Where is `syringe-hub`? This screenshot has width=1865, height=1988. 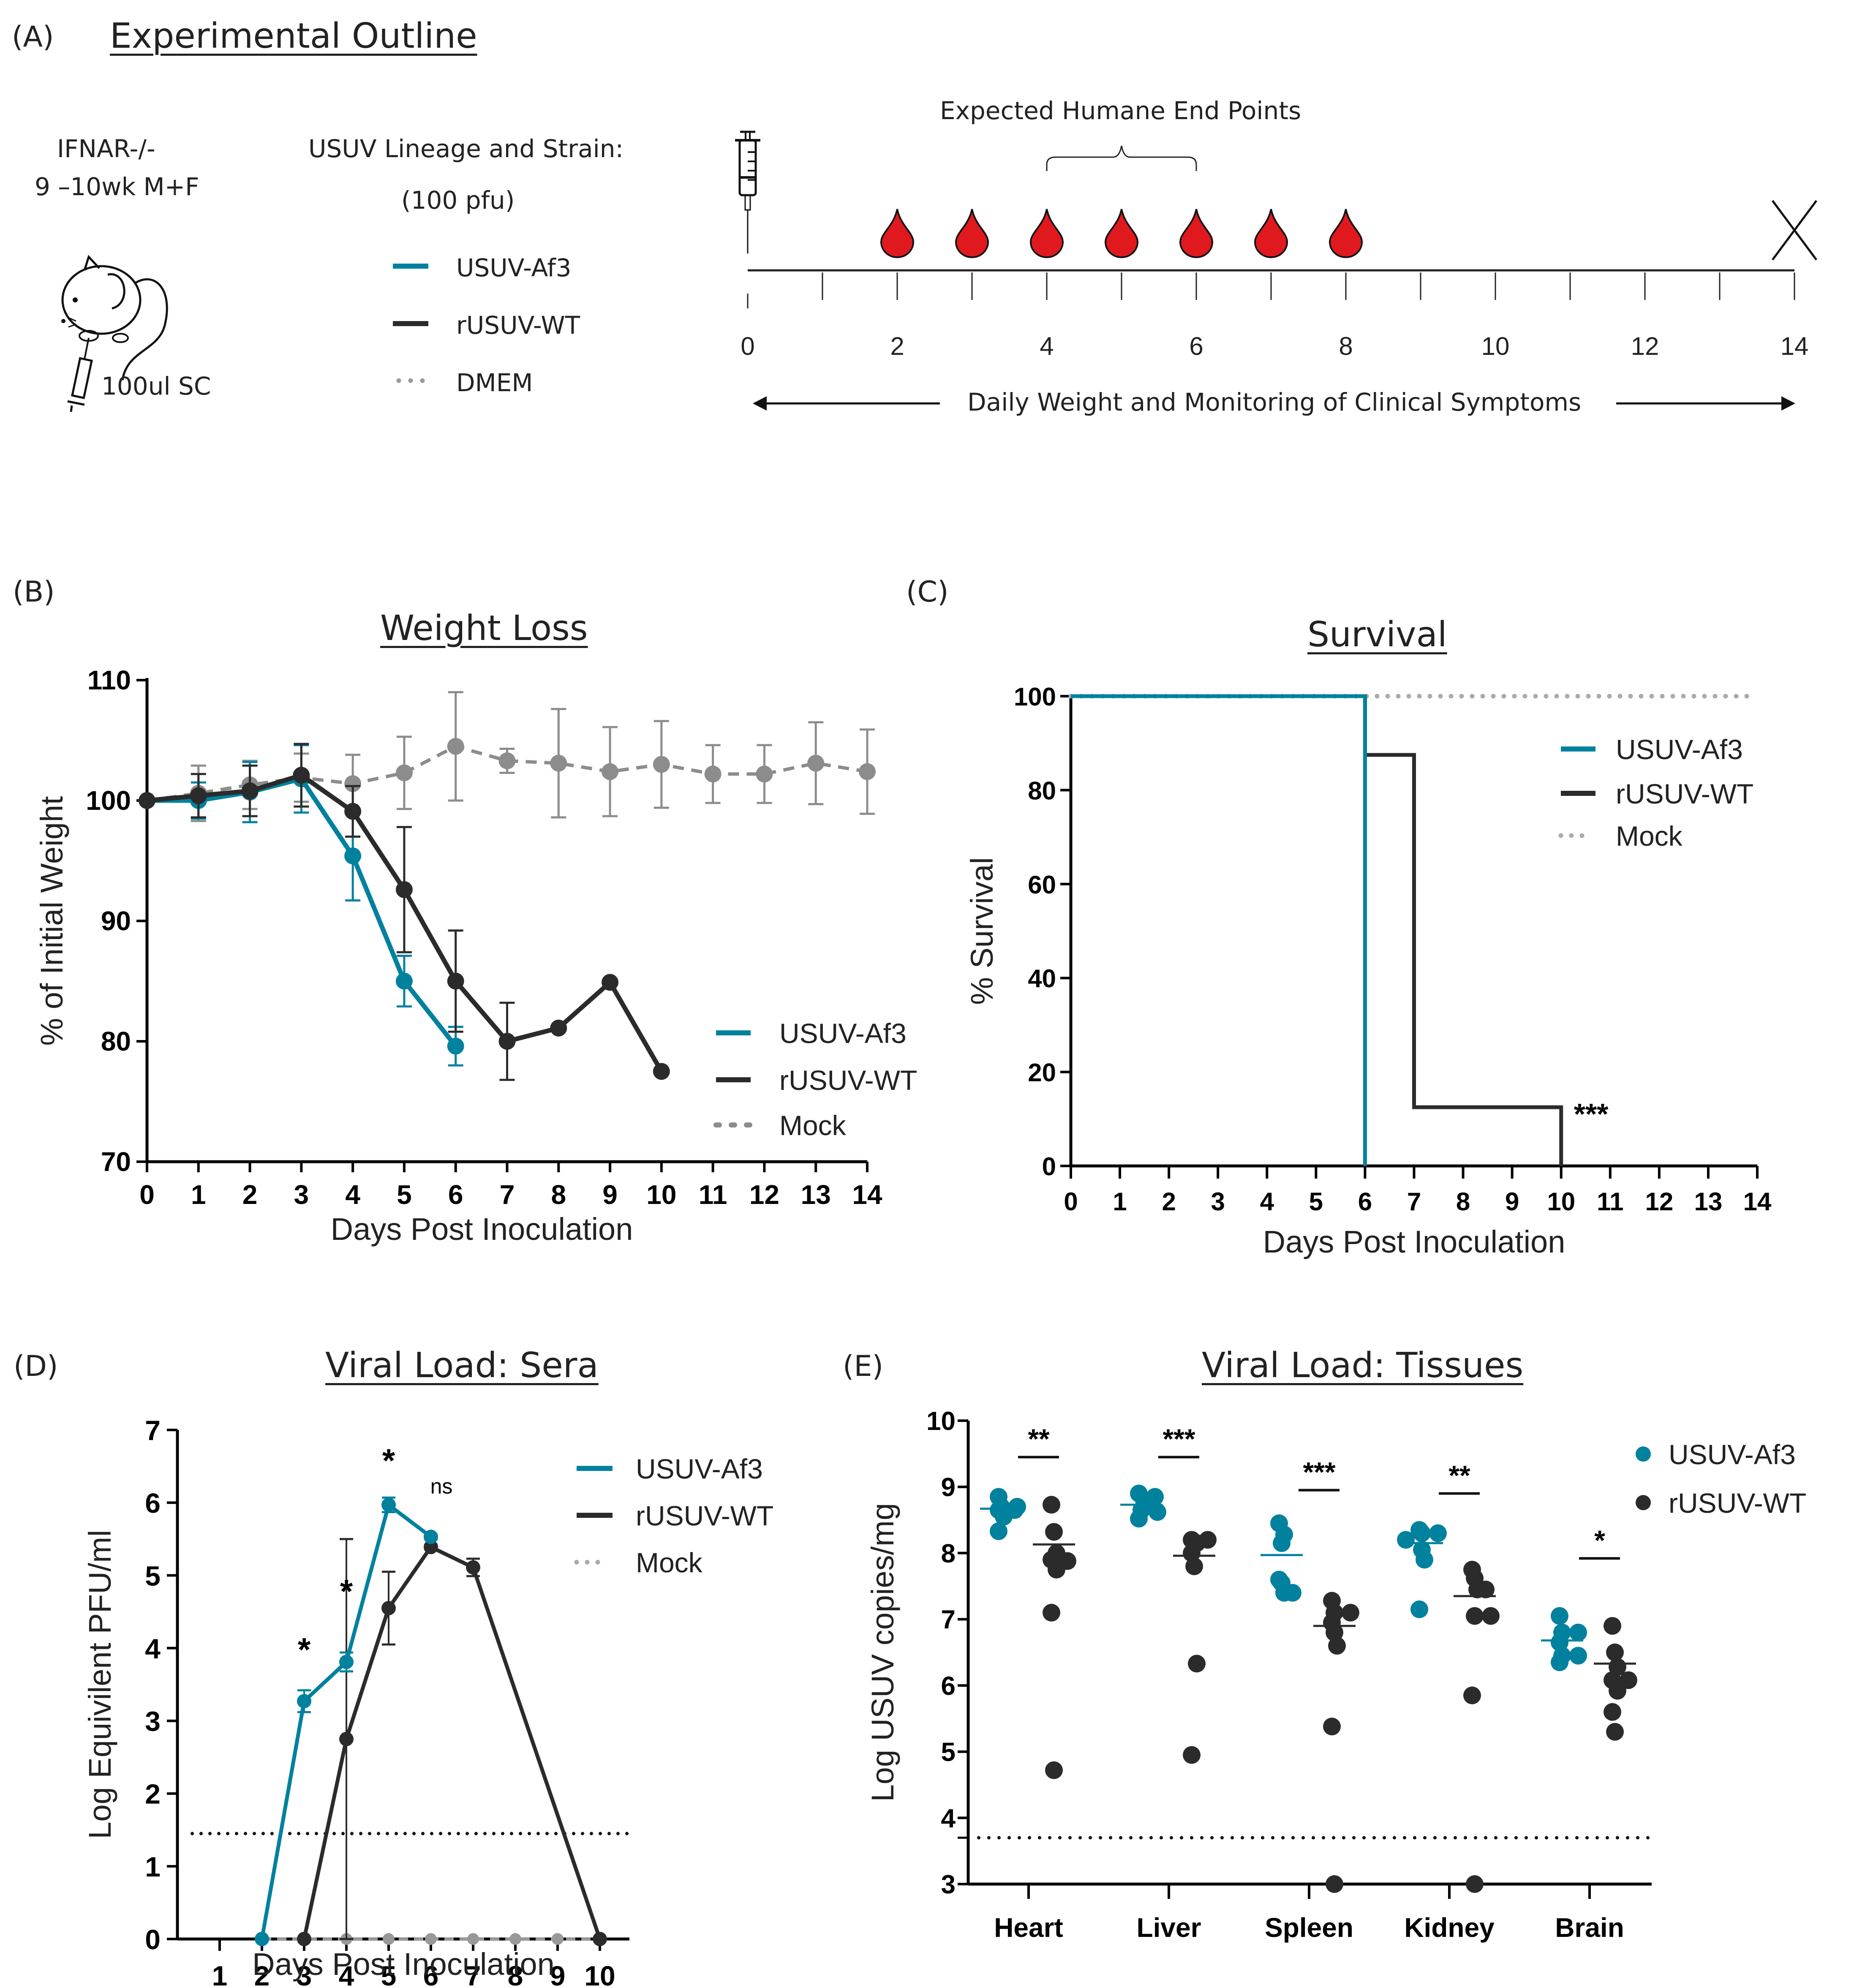
syringe-hub is located at coordinates (747, 202).